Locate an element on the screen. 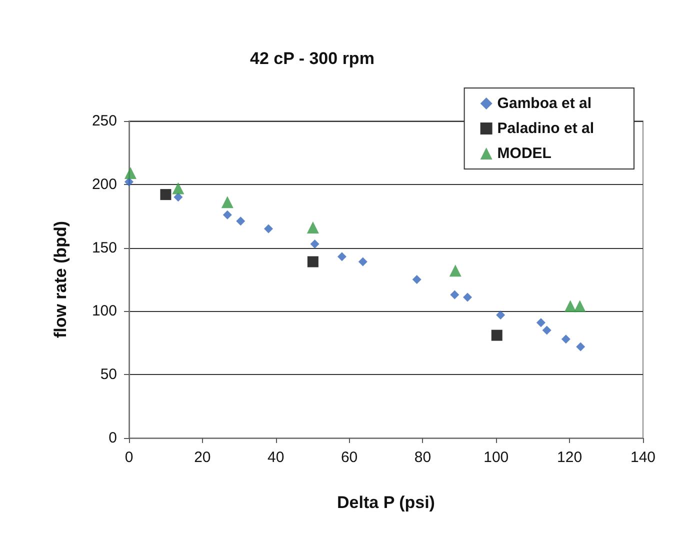 The height and width of the screenshot is (549, 676). legend-label: Paladino et al is located at coordinates (545, 128).